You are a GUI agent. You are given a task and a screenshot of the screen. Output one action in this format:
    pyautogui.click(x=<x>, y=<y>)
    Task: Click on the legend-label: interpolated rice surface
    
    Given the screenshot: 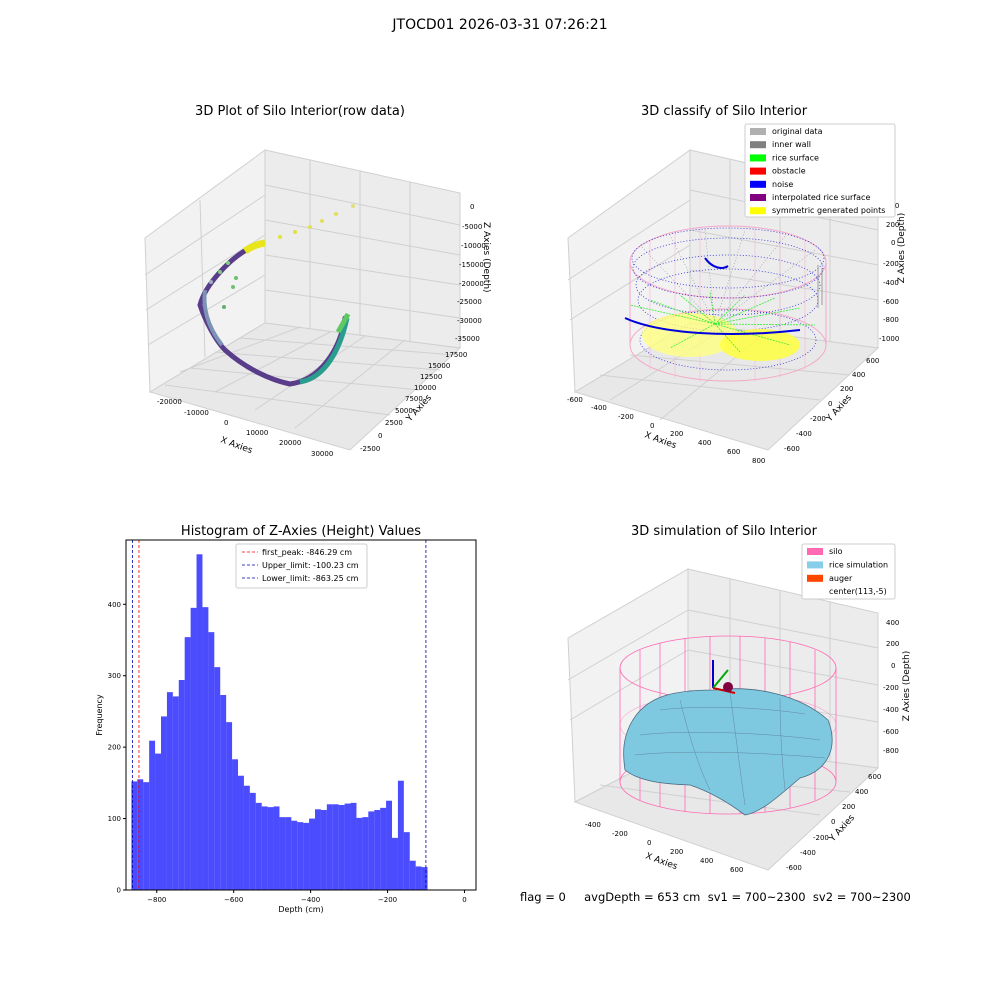 What is the action you would take?
    pyautogui.click(x=821, y=197)
    